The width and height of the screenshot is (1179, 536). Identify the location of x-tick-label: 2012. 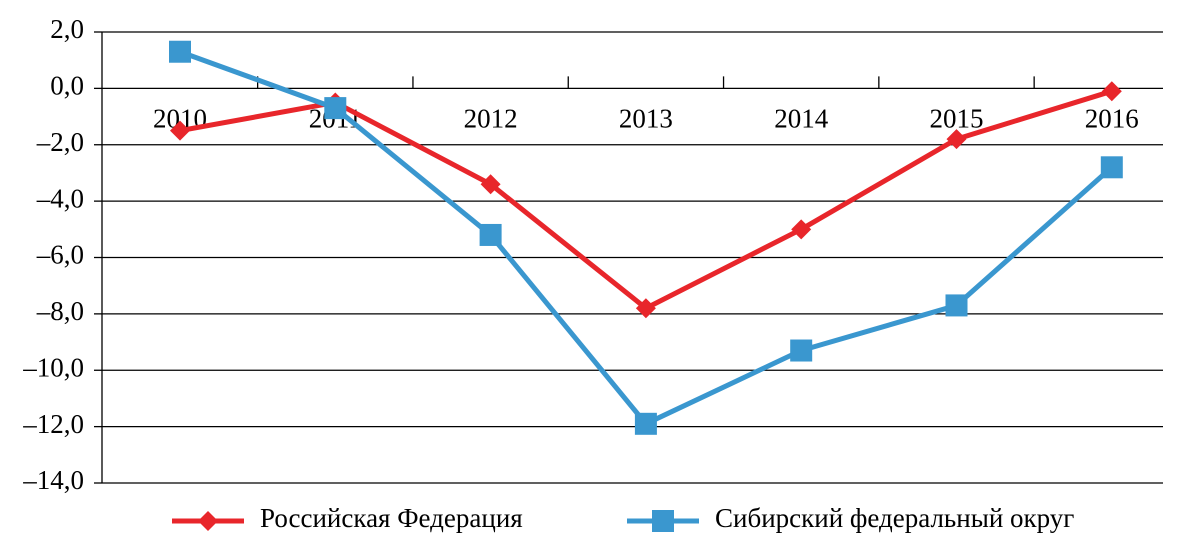
(491, 119).